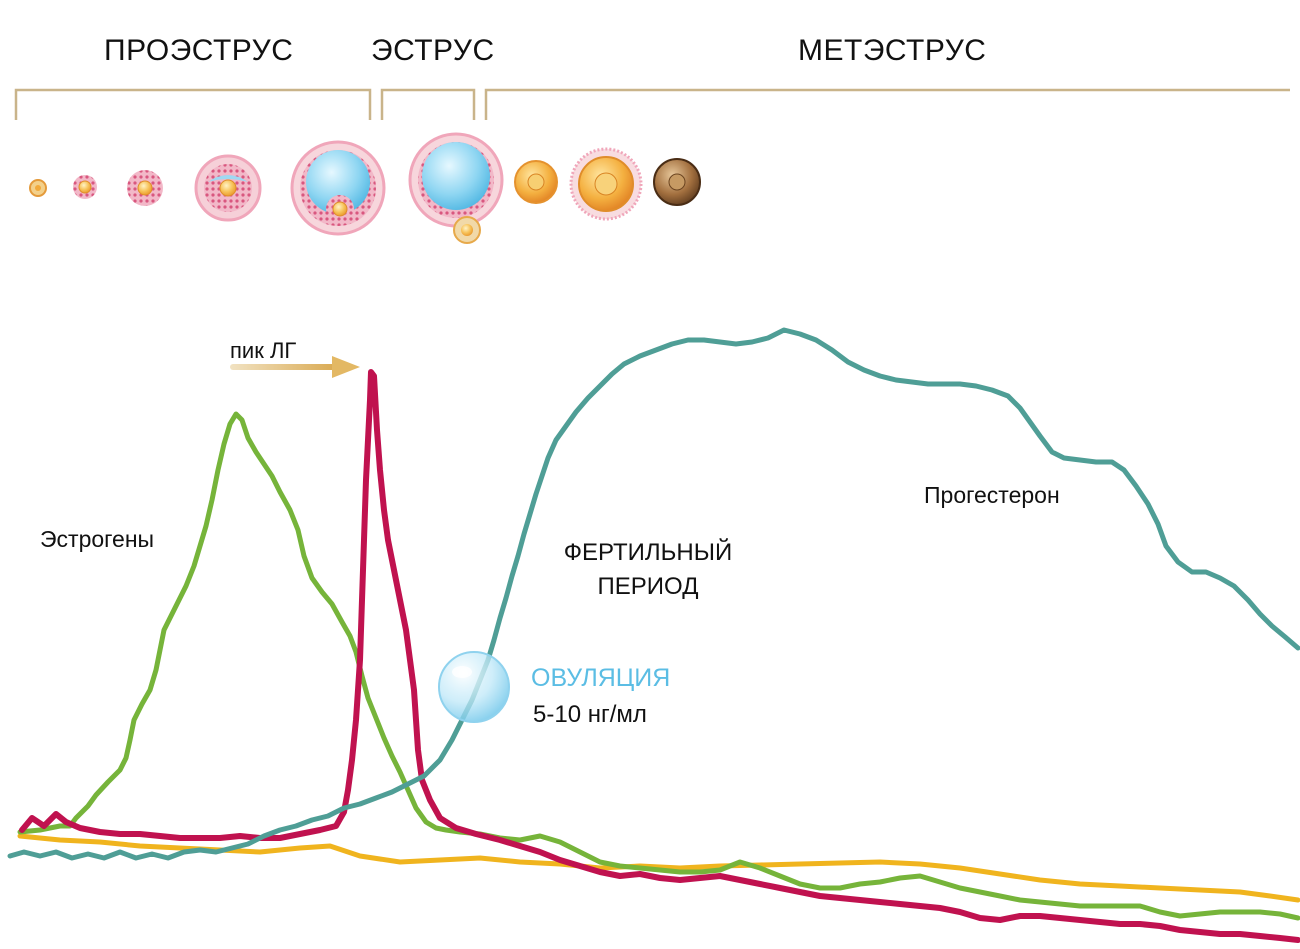 The width and height of the screenshot is (1300, 949). I want to click on primary-follicle-icon, so click(85, 187).